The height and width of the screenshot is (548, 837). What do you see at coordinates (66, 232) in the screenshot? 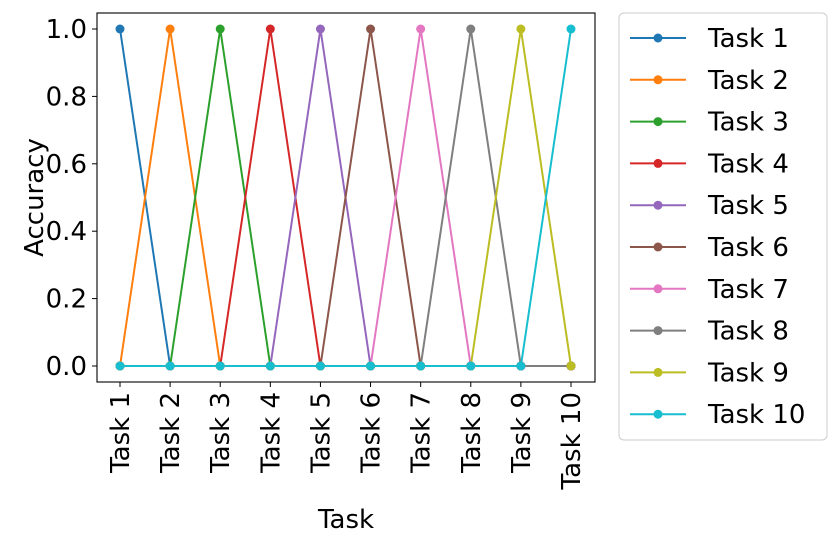
I see `y-tick-label: 0.4` at bounding box center [66, 232].